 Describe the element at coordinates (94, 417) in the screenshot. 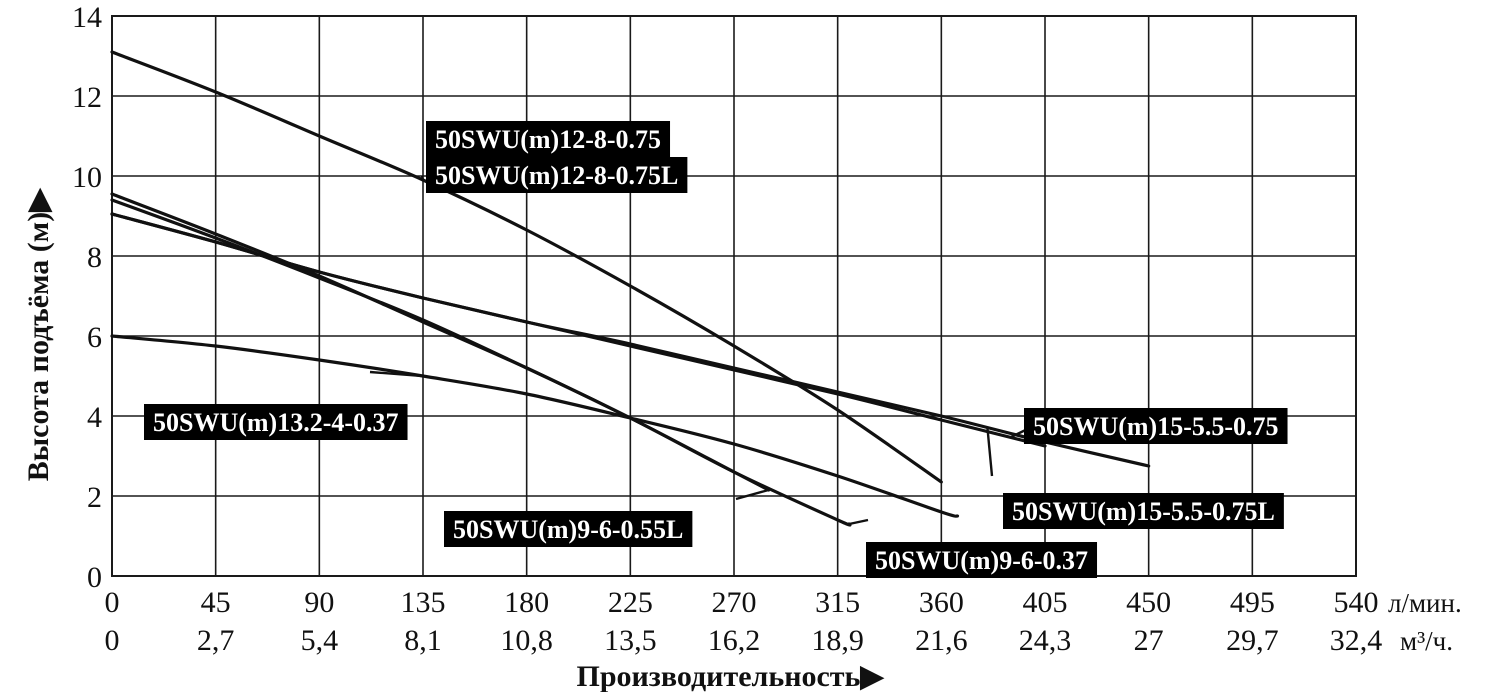

I see `y-tick-label: 4` at that location.